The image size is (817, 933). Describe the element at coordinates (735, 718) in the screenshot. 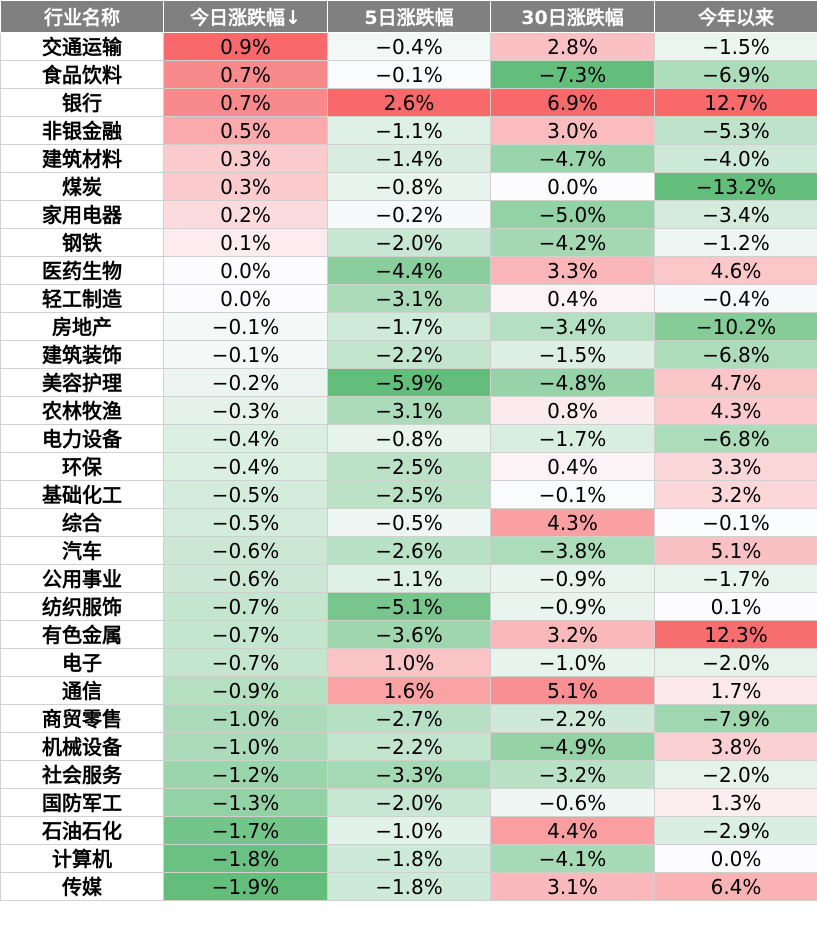

I see `ytd-change-cell: −7.9%` at that location.